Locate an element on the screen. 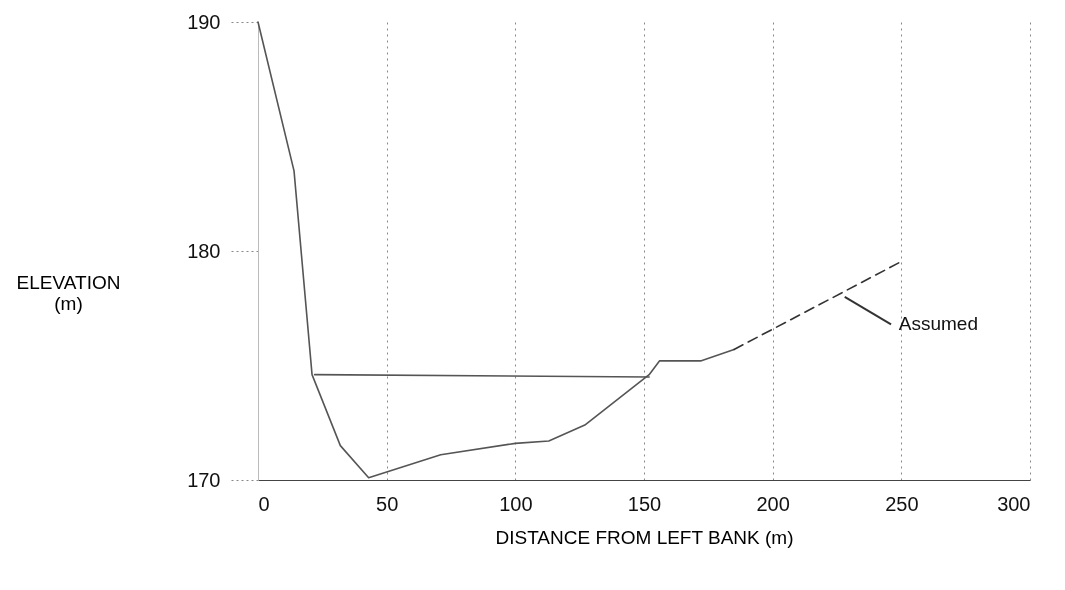  x-tick-label: 150 is located at coordinates (644, 503).